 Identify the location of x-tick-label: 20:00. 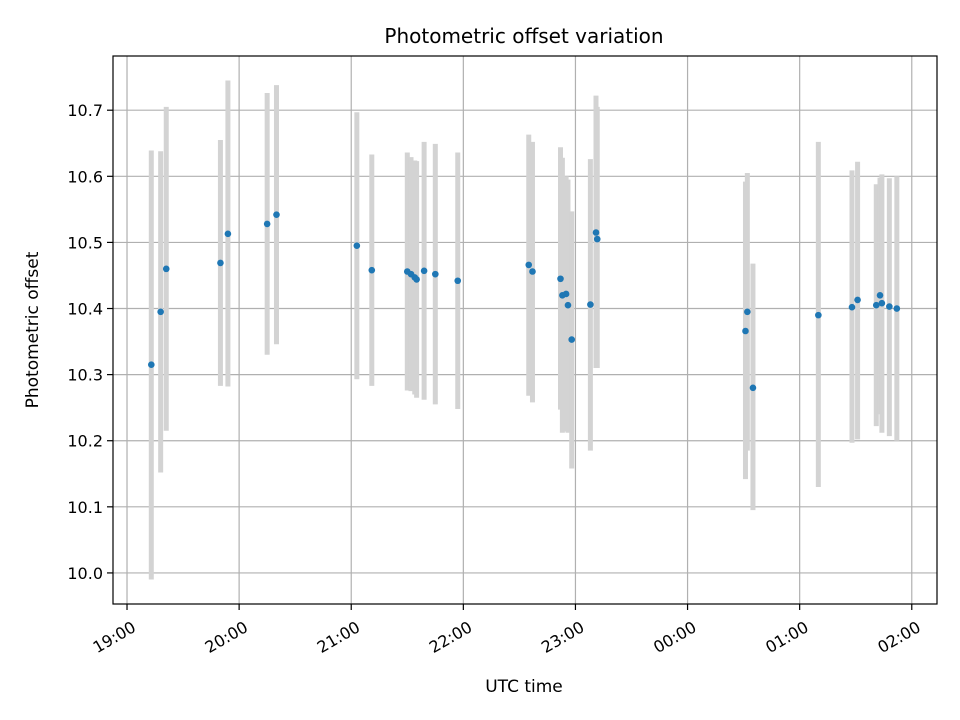
(226, 637).